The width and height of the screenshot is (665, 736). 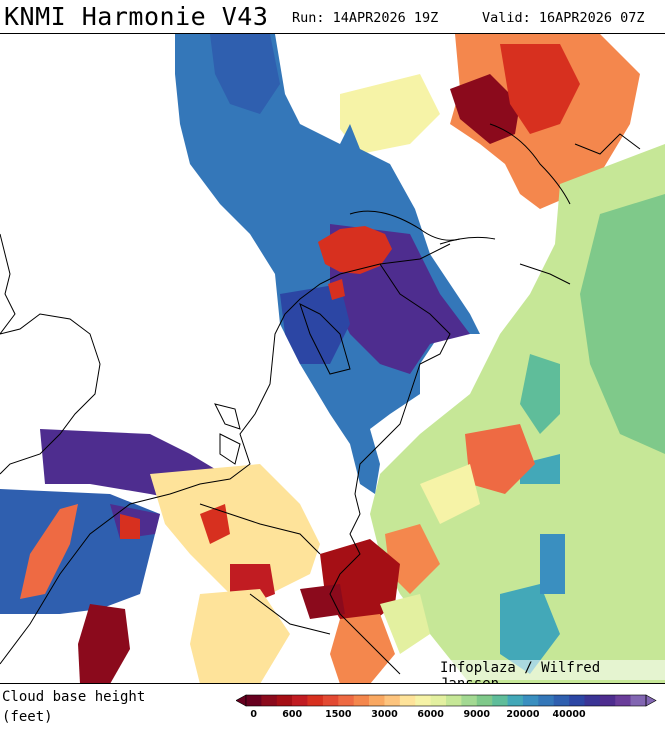 I want to click on legend-title-line1: Cloud base height, so click(x=74, y=697).